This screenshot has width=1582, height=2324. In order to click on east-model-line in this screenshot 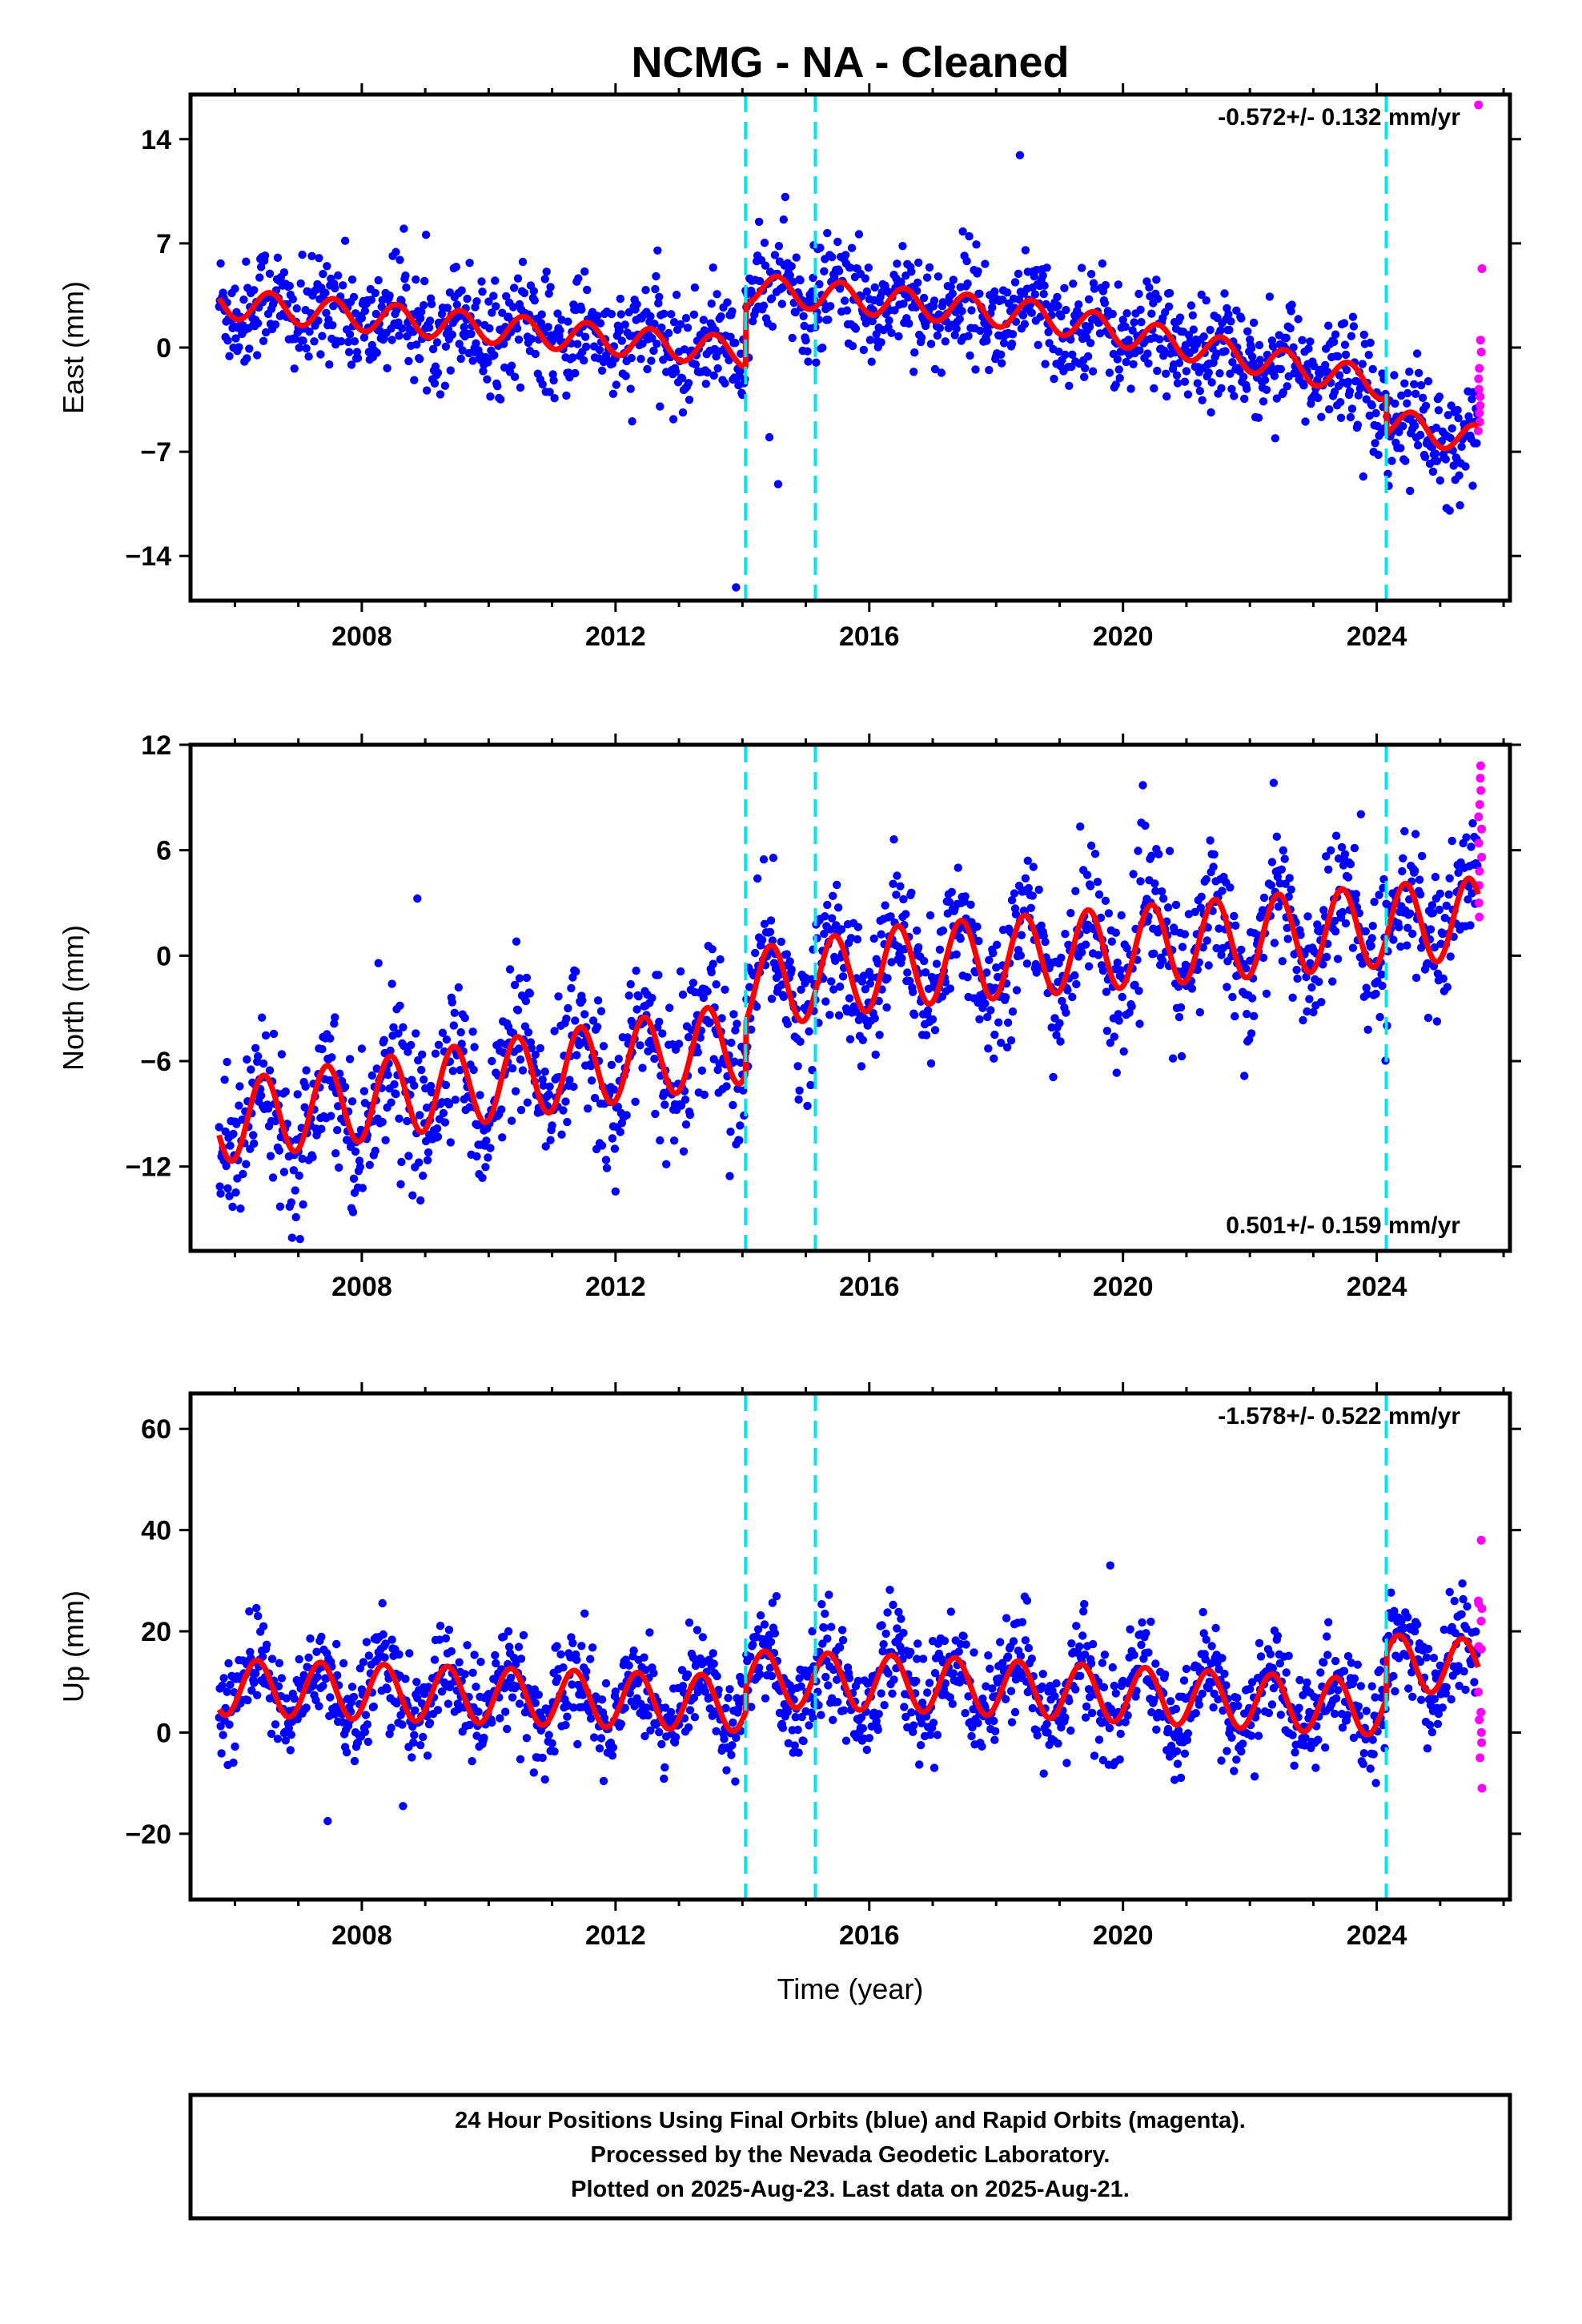, I will do `click(848, 362)`.